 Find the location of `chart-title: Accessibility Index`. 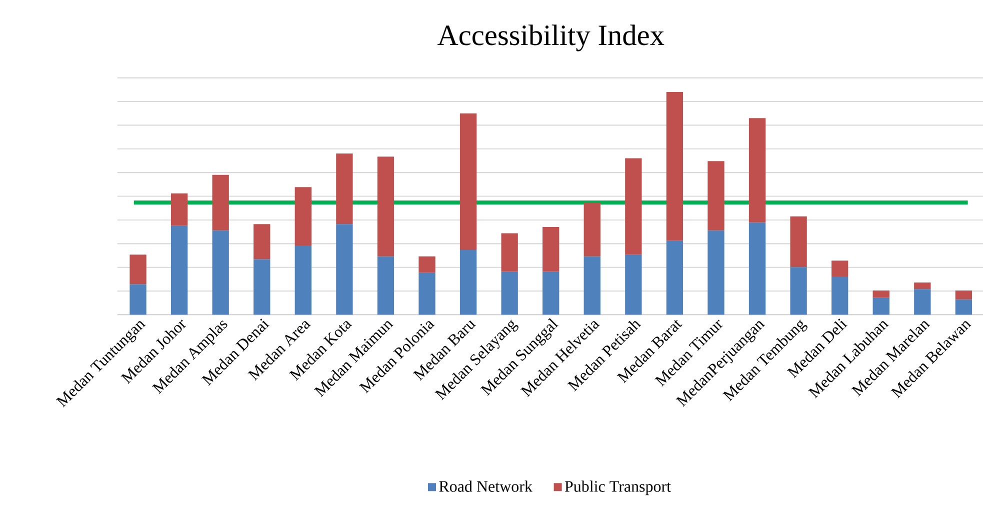

chart-title: Accessibility Index is located at coordinates (550, 38).